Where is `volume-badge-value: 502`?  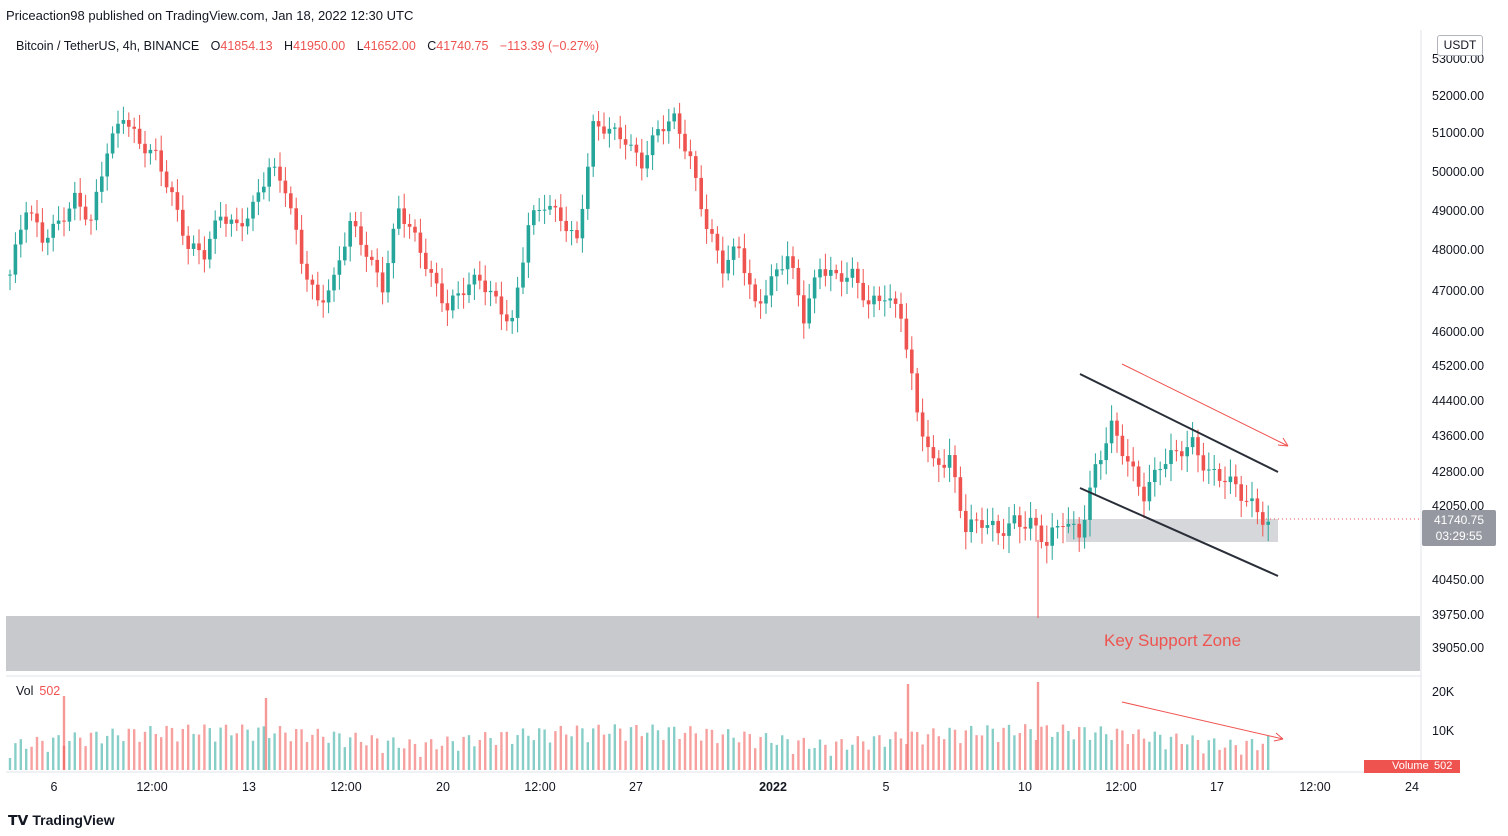 volume-badge-value: 502 is located at coordinates (1443, 766).